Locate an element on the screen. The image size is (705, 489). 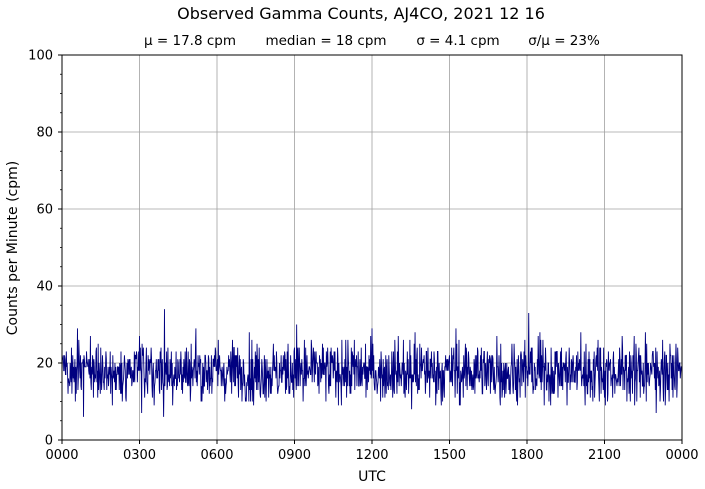
stat-cv: σ/μ = 23% is located at coordinates (564, 41).